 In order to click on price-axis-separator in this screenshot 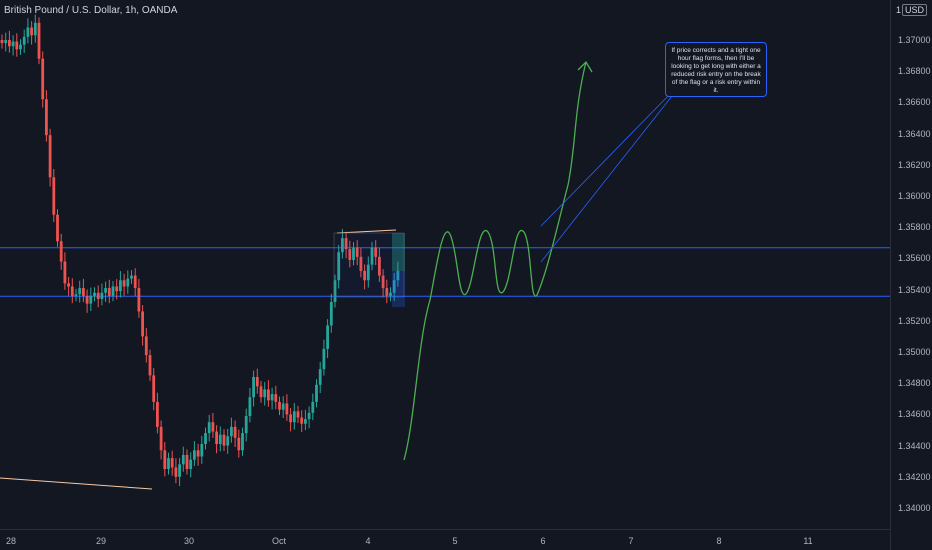, I will do `click(890, 275)`.